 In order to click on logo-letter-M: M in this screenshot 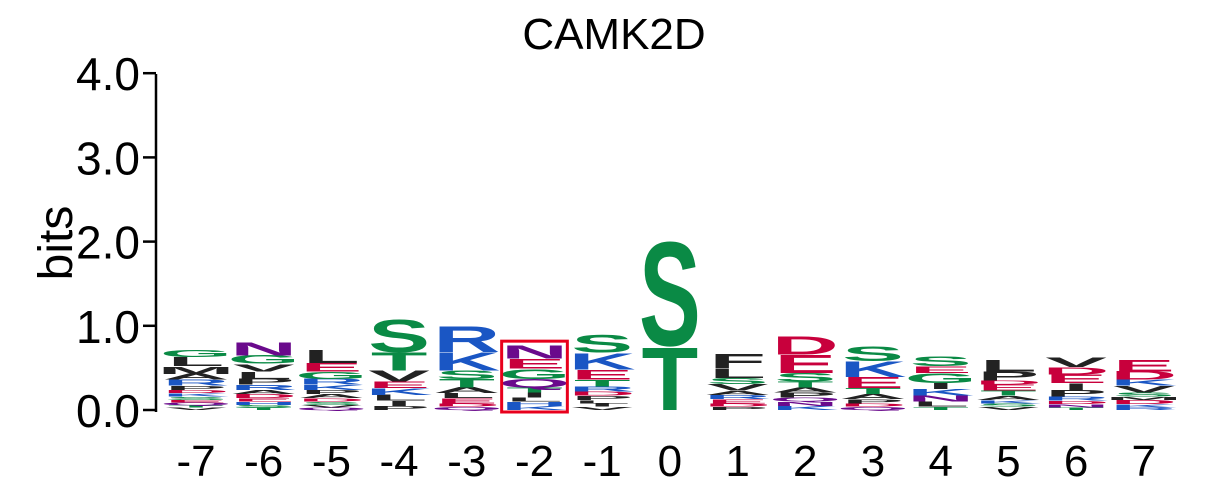, I will do `click(195, 370)`.